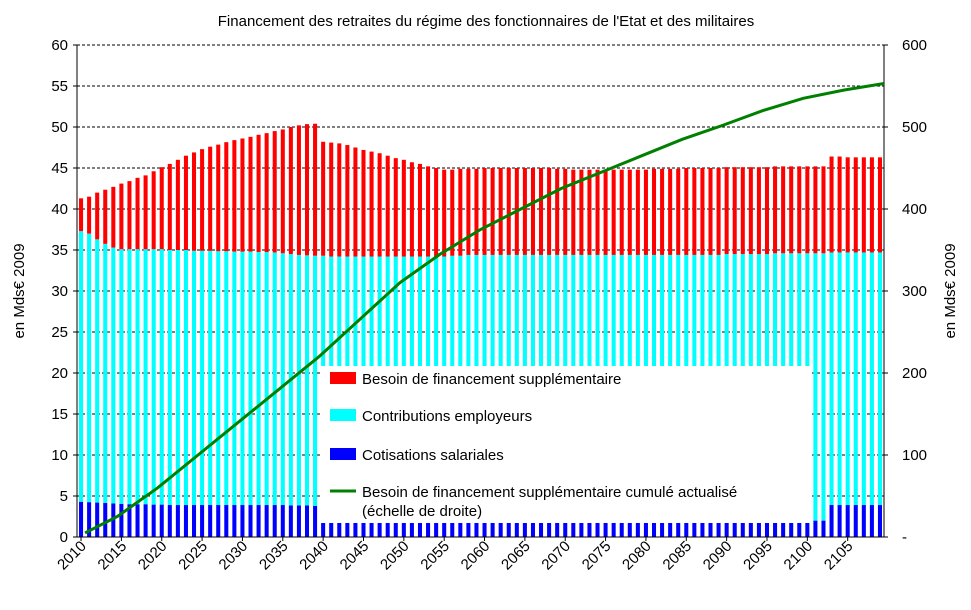 This screenshot has height=610, width=971. What do you see at coordinates (347, 201) in the screenshot?
I see `bar-besoin-de-financement-suppl-mentaire-2043` at bounding box center [347, 201].